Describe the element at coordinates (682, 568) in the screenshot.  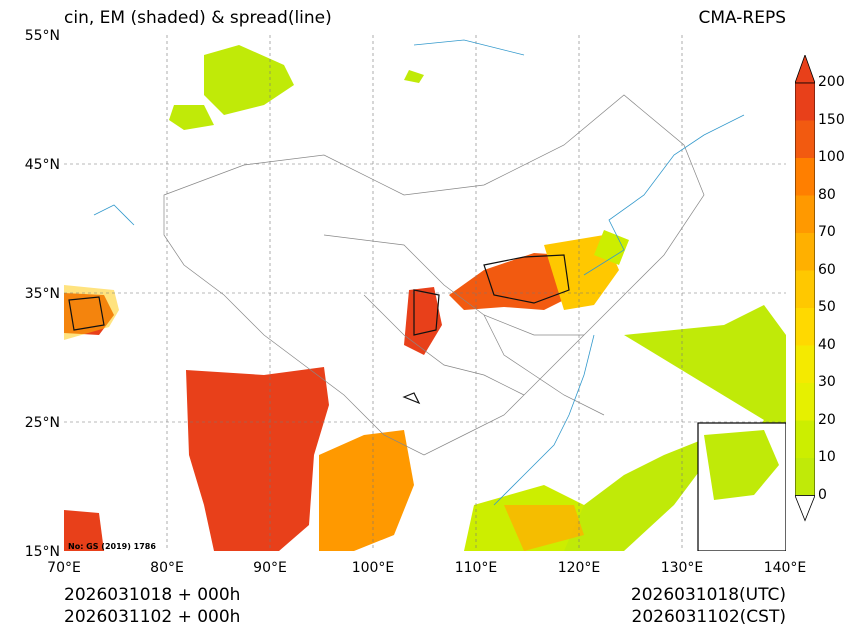
I see `lon-label: 130°E` at that location.